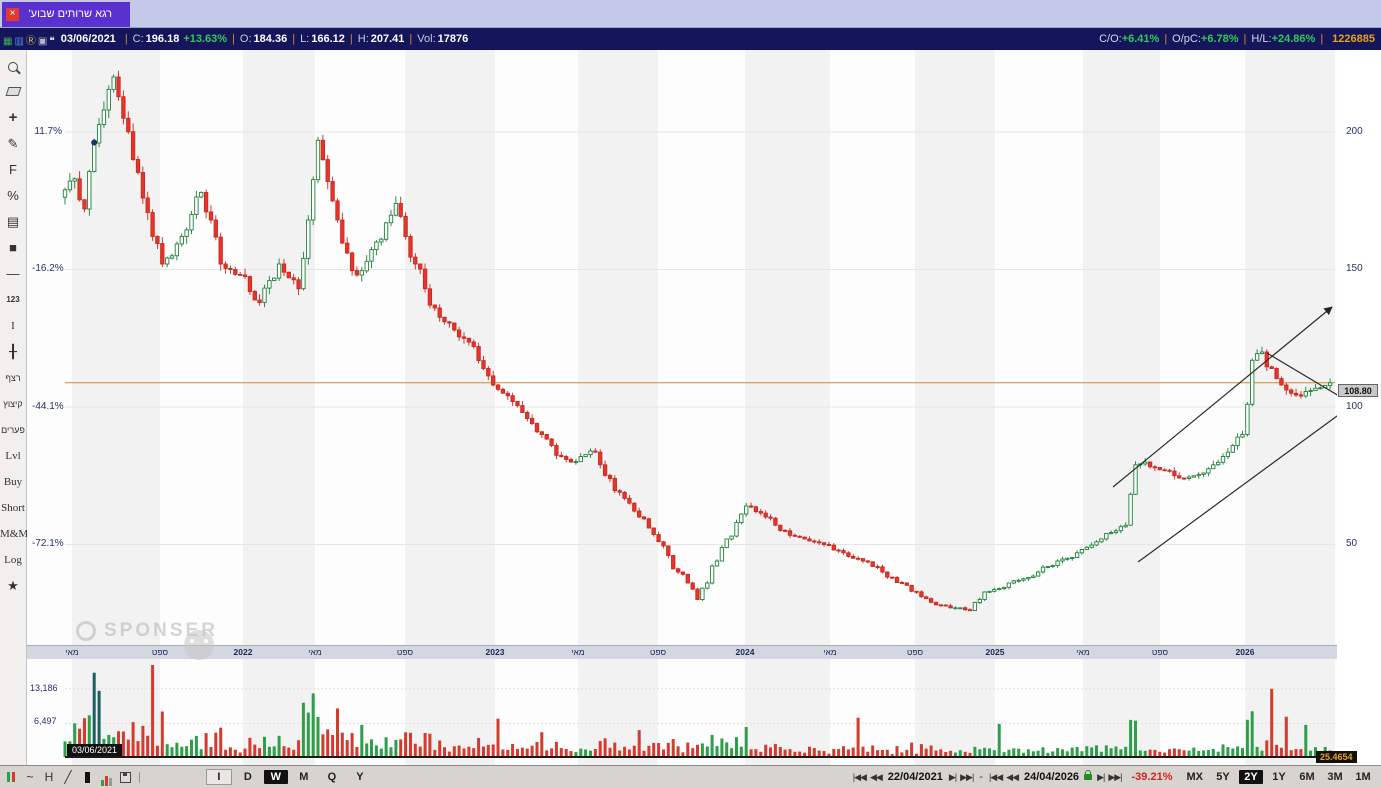 The height and width of the screenshot is (788, 1381). What do you see at coordinates (68, 777) in the screenshot?
I see `trend-line-icon: ╱` at bounding box center [68, 777].